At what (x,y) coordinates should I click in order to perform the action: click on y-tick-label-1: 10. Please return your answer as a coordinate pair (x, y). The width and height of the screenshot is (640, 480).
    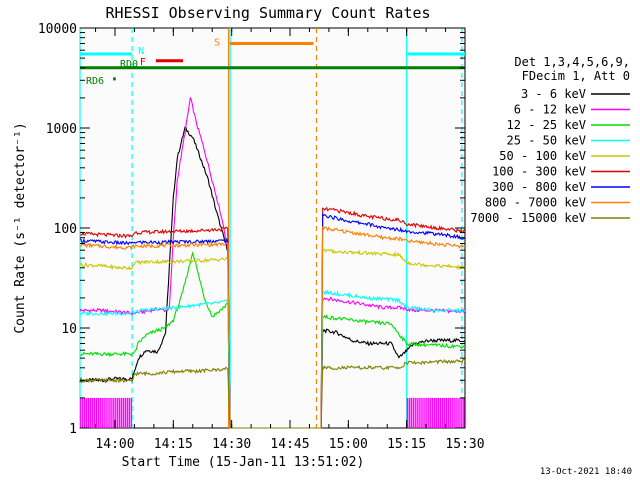
    Looking at the image, I should click on (69, 329).